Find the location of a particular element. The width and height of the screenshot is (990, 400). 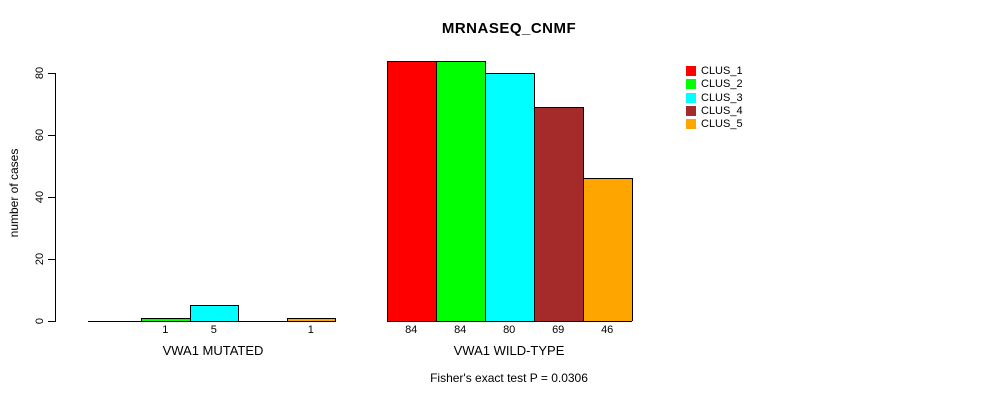

legend-label: CLUS_3 is located at coordinates (722, 98).